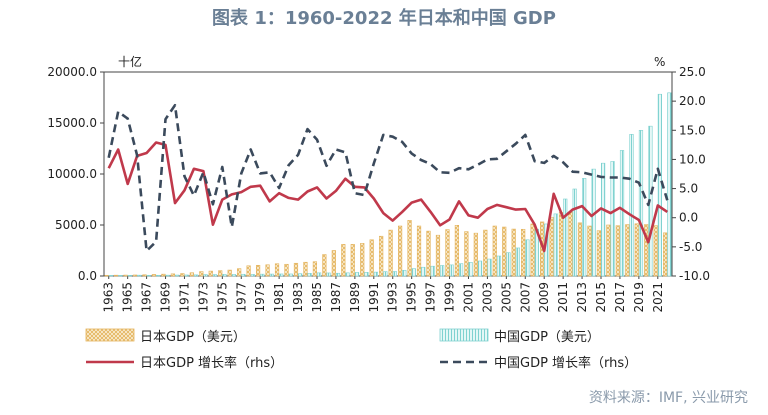 This screenshot has width=768, height=415. What do you see at coordinates (639, 297) in the screenshot?
I see `x-tick-label: 2019` at bounding box center [639, 297].